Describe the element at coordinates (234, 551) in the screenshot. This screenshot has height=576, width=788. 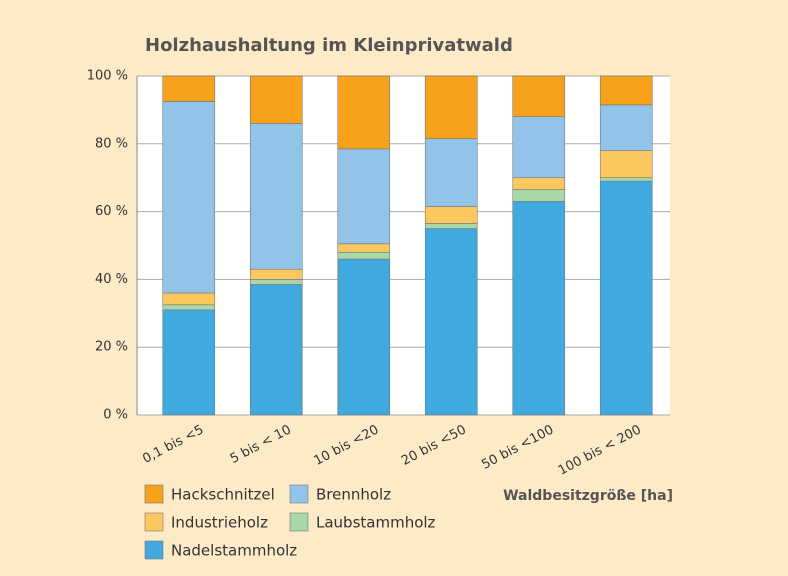
I see `legend-label: Nadelstammholz` at that location.